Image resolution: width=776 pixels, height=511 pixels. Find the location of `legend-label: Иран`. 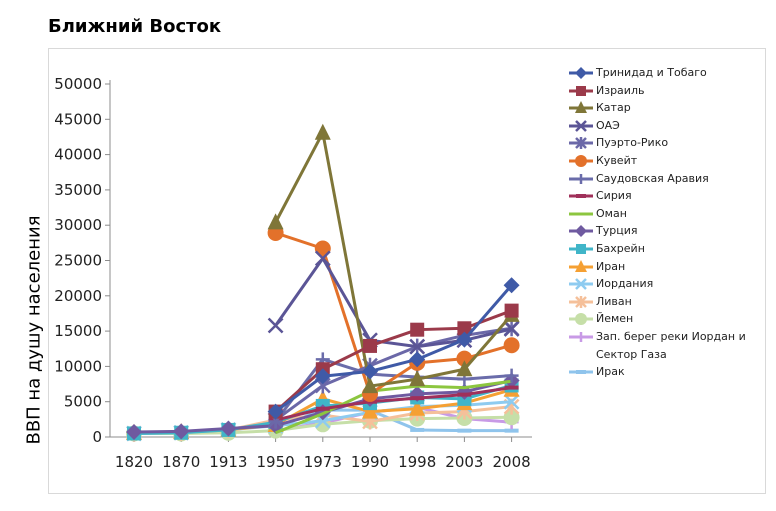

legend-label: Иран is located at coordinates (611, 266).